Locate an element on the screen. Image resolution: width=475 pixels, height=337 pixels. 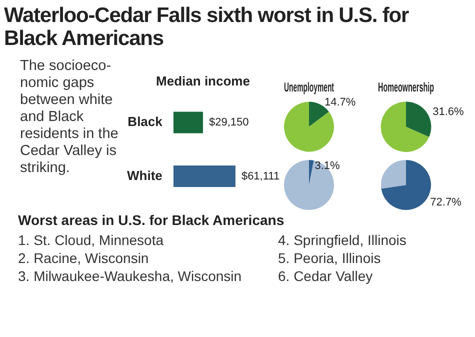
chart-title: Unemployment is located at coordinates (309, 88).